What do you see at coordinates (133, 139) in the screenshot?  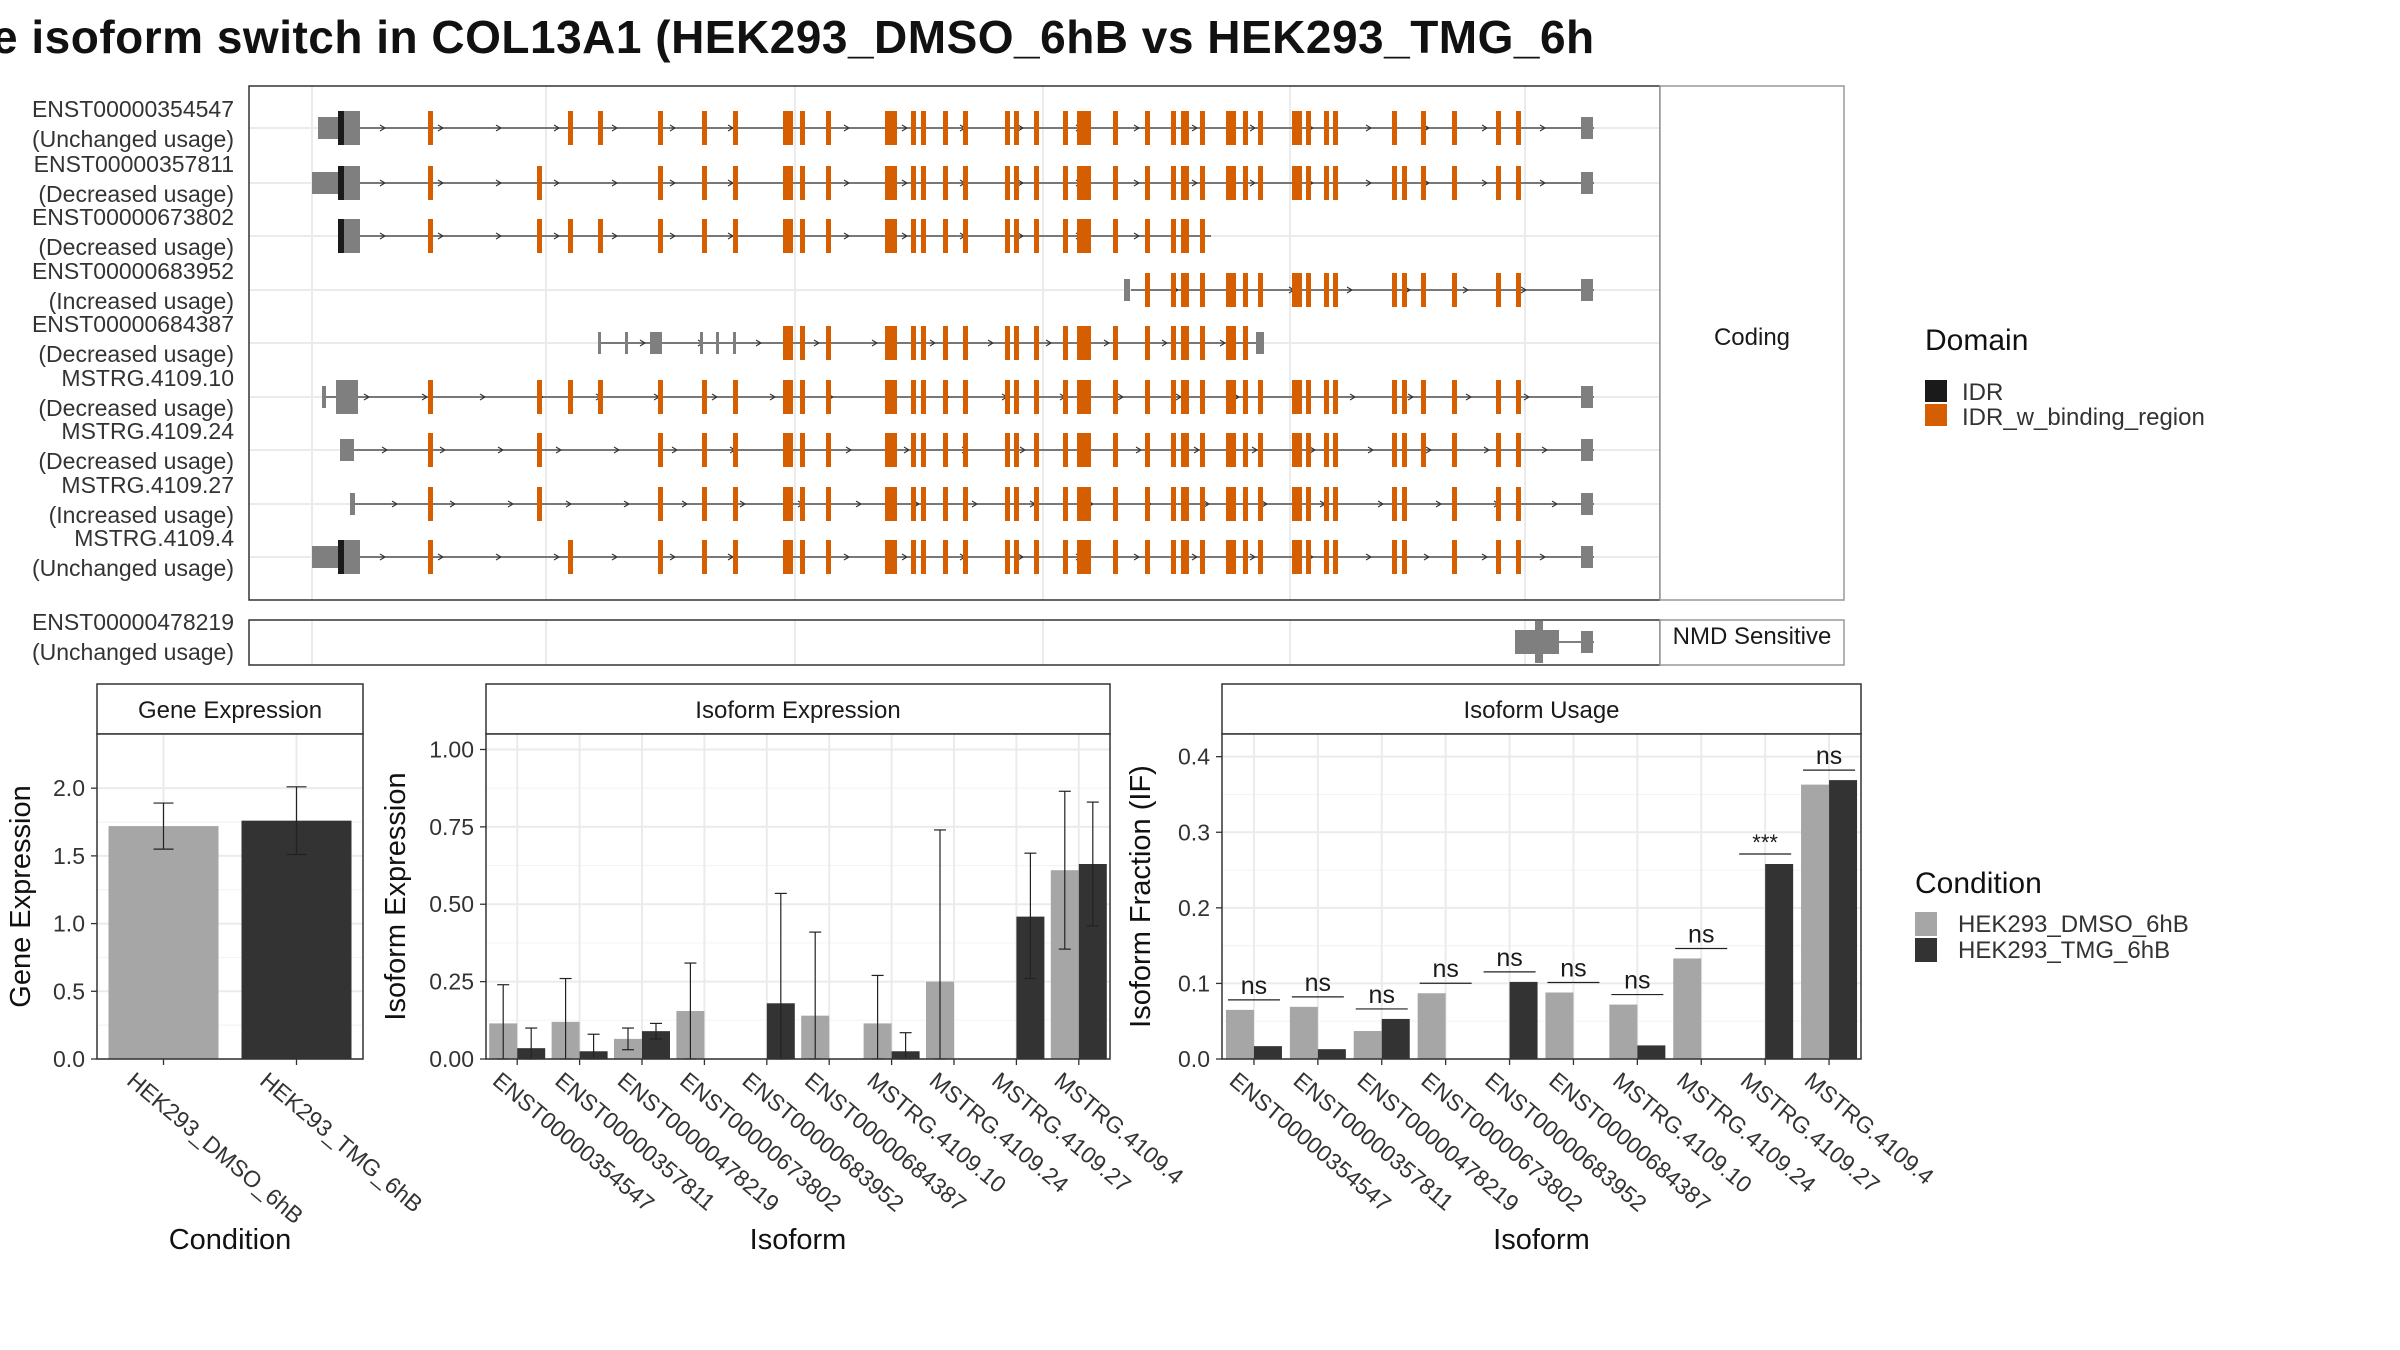 I see `isoform-usage-label: (Unchanged usage)` at bounding box center [133, 139].